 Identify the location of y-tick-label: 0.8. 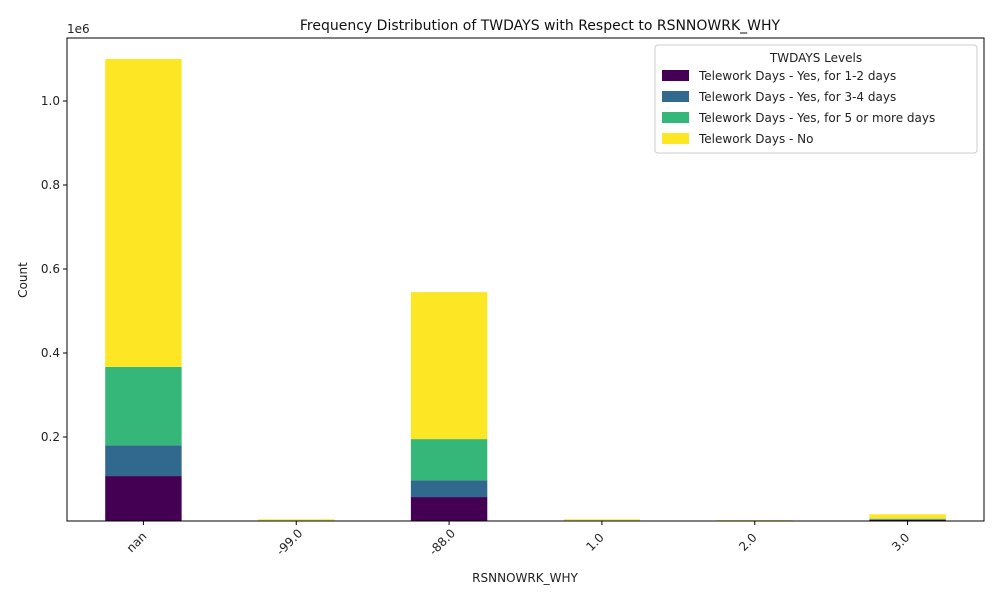
(50, 185).